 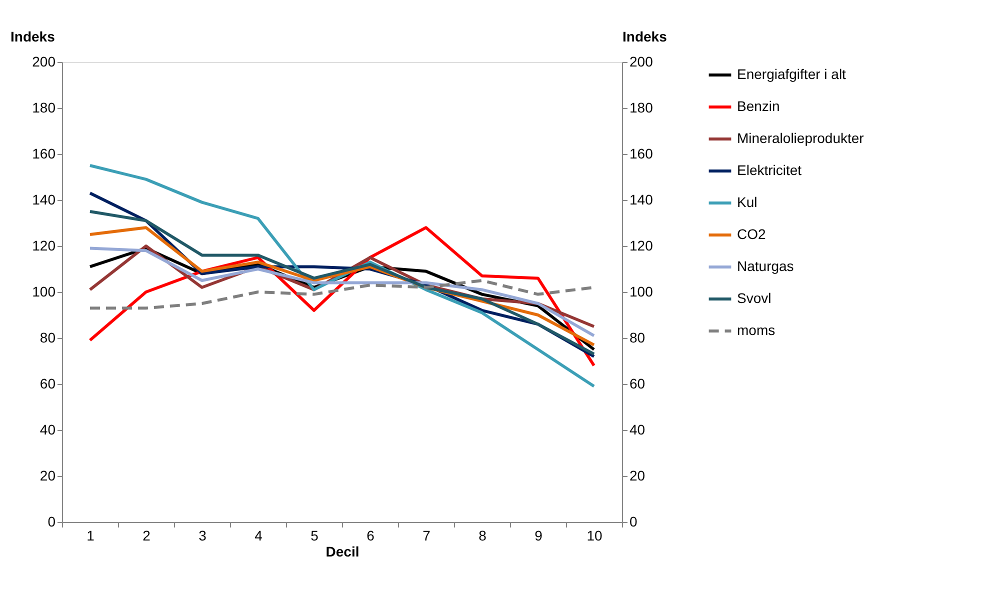 What do you see at coordinates (634, 522) in the screenshot?
I see `y2-tick-label: 0` at bounding box center [634, 522].